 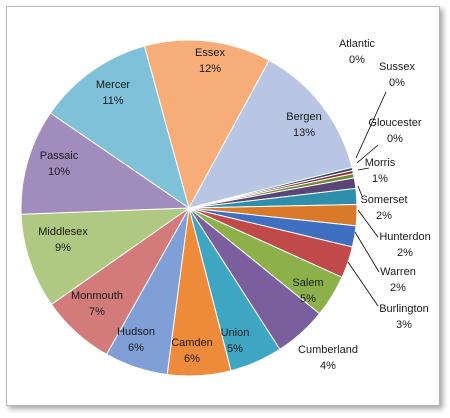 What do you see at coordinates (380, 163) in the screenshot?
I see `slice-label-morris: Morris` at bounding box center [380, 163].